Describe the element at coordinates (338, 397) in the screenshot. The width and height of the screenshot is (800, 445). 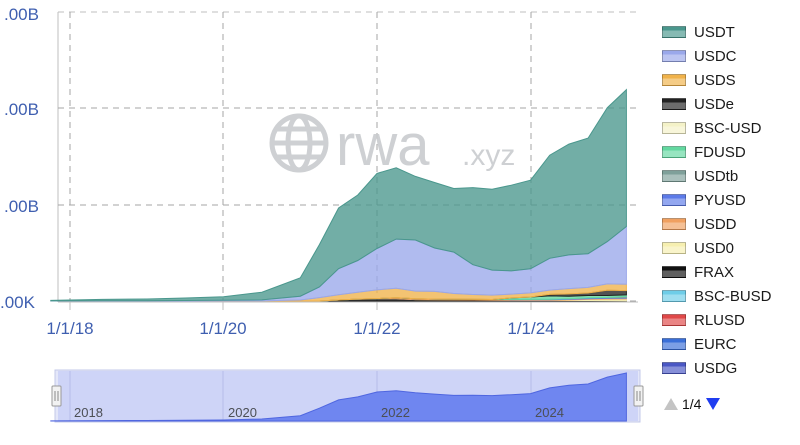
I see `navigator-series-area` at that location.